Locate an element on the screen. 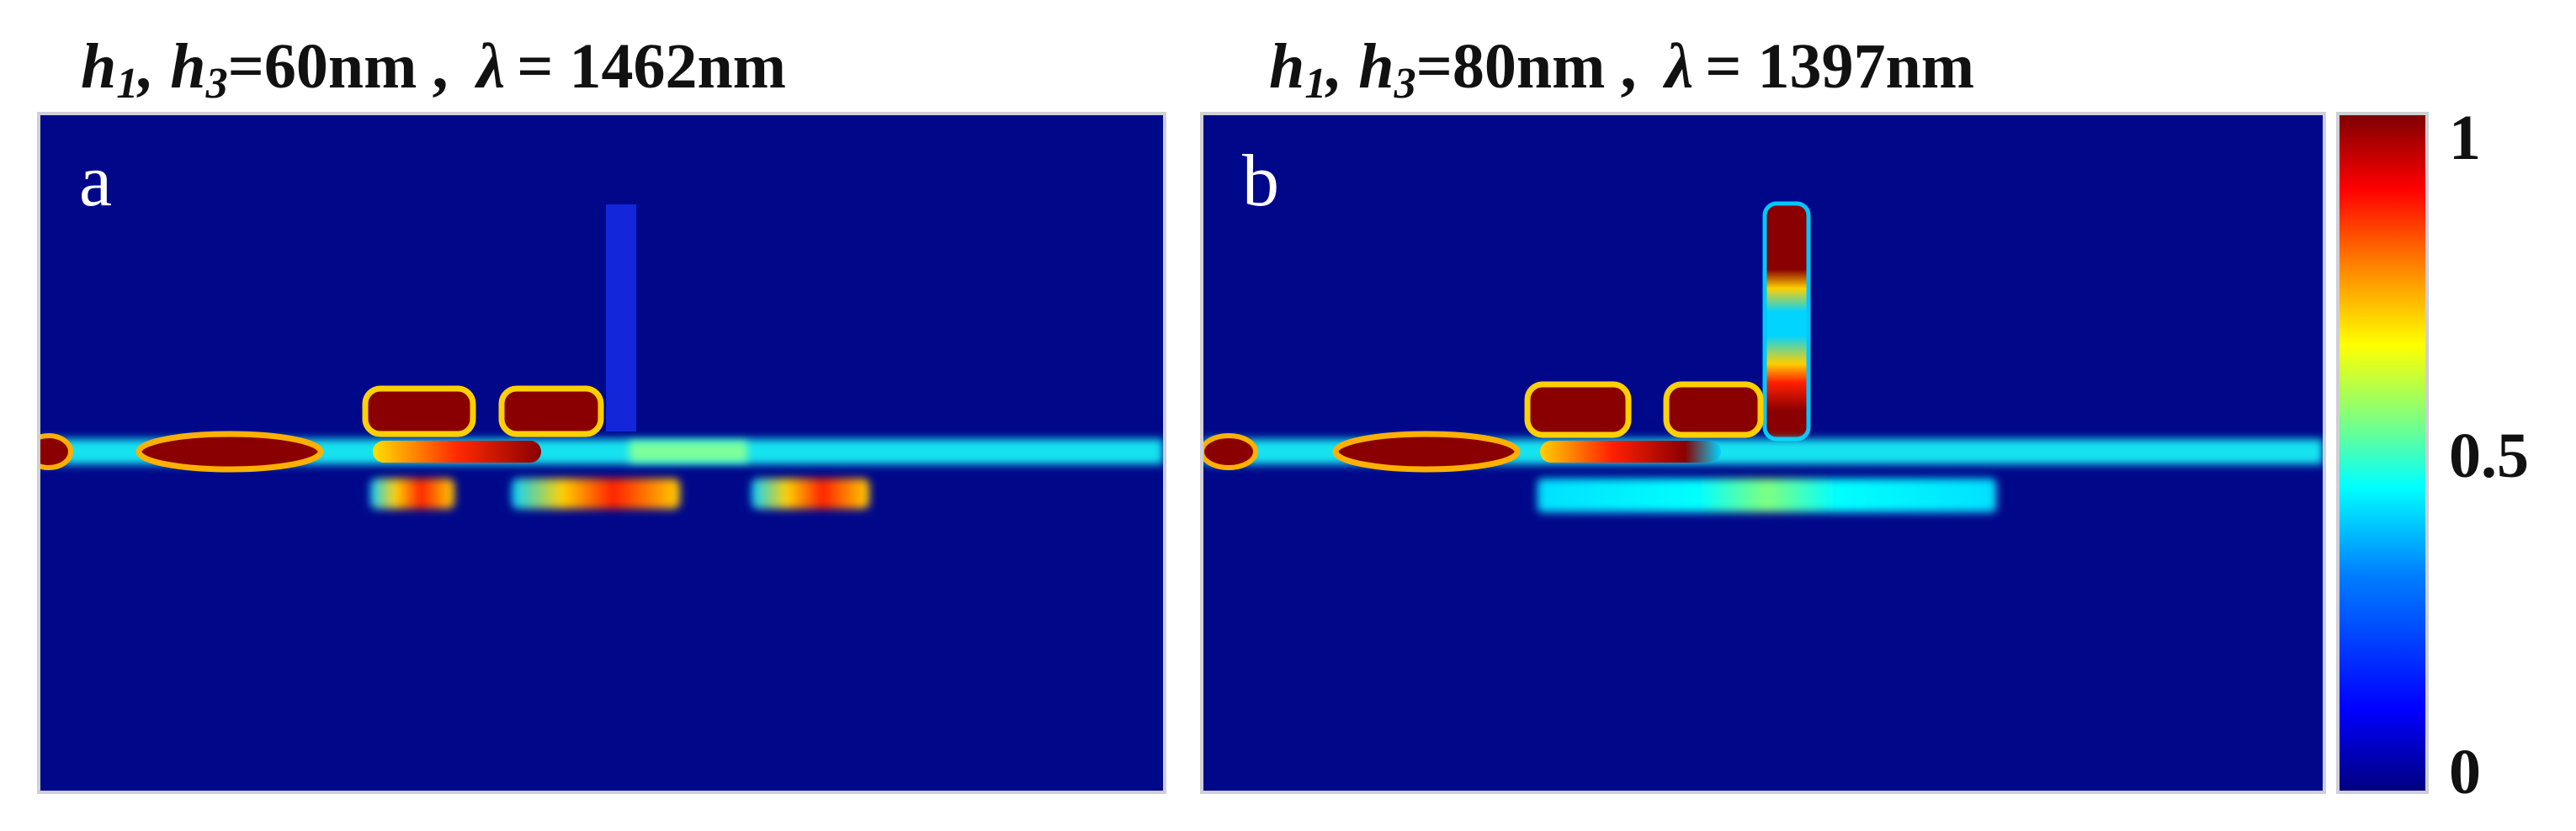 The image size is (2576, 831). lower-segment is located at coordinates (1767, 496).